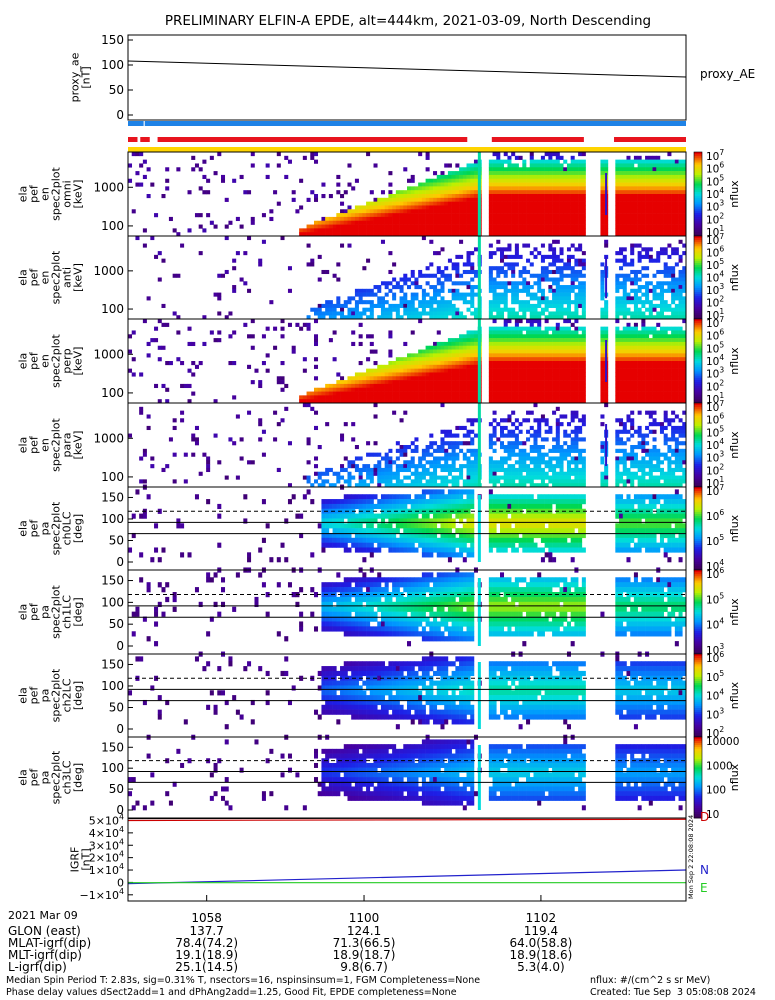 This screenshot has height=1000, width=775. Describe the element at coordinates (715, 218) in the screenshot. I see `colorbar-tick-label: 10²` at that location.